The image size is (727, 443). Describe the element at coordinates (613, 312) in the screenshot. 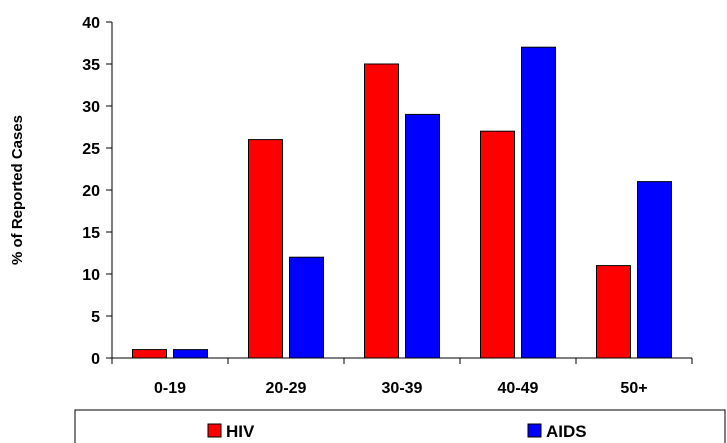

I see `bar-hiv-50+` at that location.